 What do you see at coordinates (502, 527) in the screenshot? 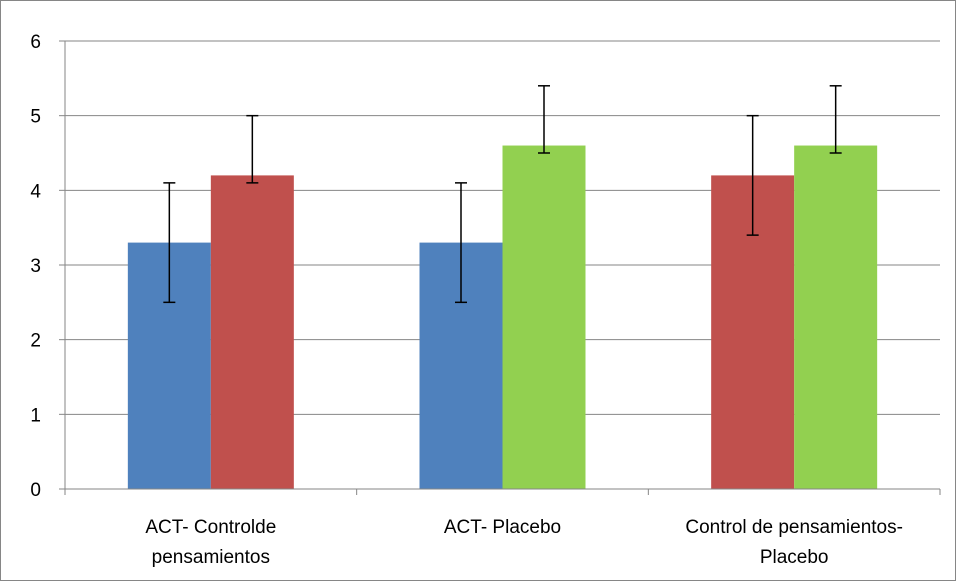
I see `x-category-label: ACT- Placebo` at bounding box center [502, 527].